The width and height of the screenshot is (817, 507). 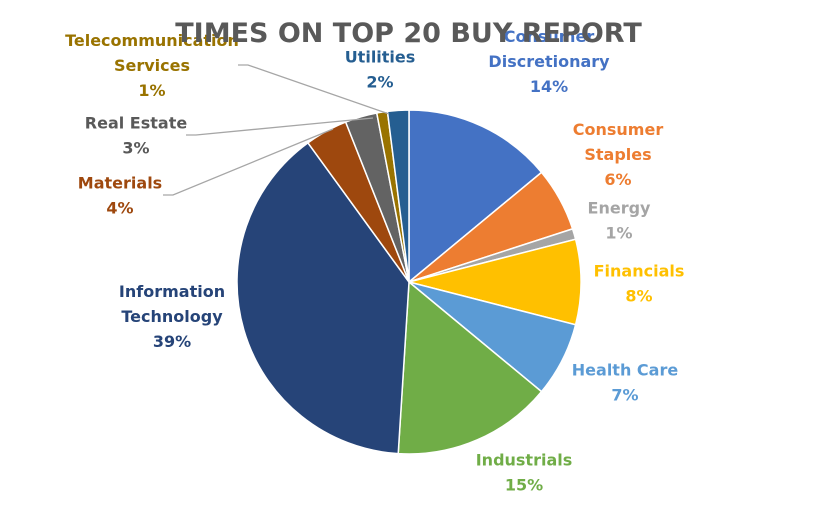 I want to click on pie-slice-industrials, so click(x=470, y=367).